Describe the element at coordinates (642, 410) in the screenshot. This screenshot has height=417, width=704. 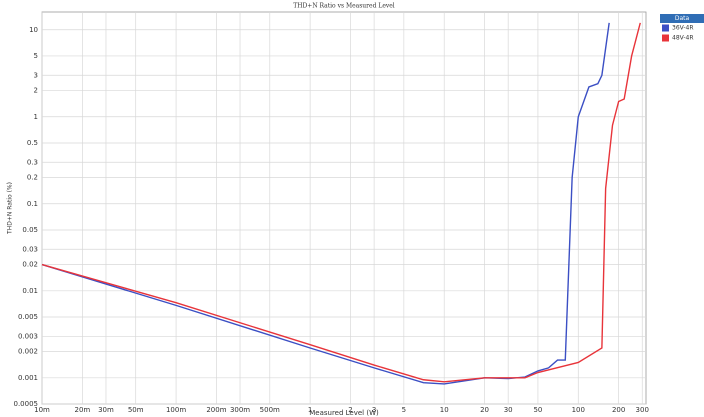
I see `x-tick-label: 300` at that location.